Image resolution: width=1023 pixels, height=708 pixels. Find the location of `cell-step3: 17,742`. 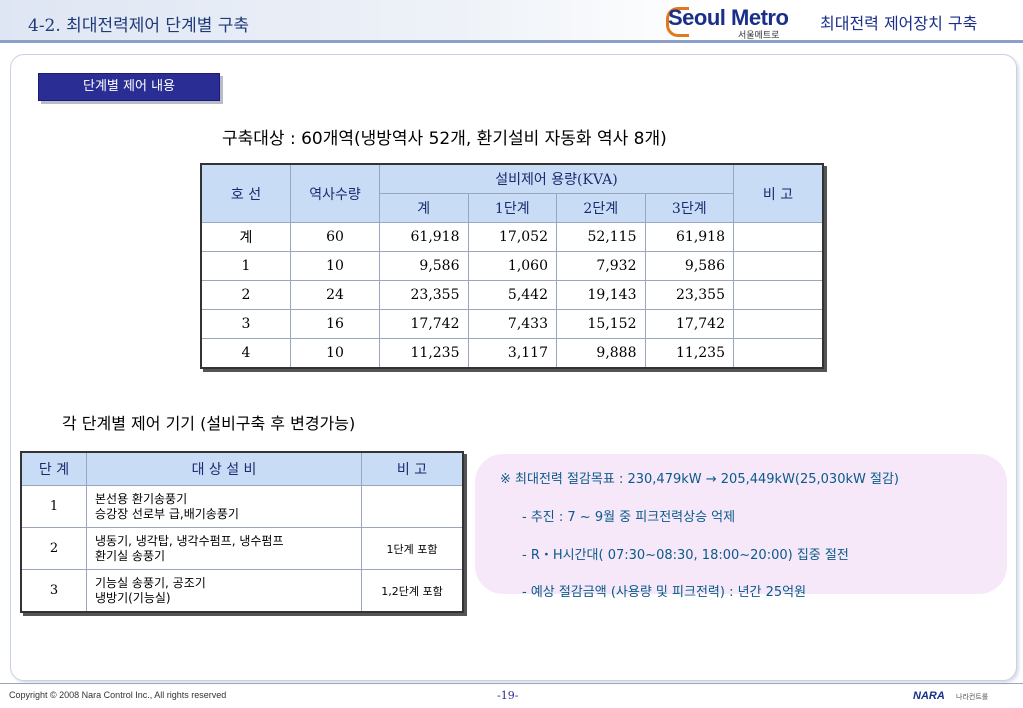

cell-step3: 17,742 is located at coordinates (689, 324).